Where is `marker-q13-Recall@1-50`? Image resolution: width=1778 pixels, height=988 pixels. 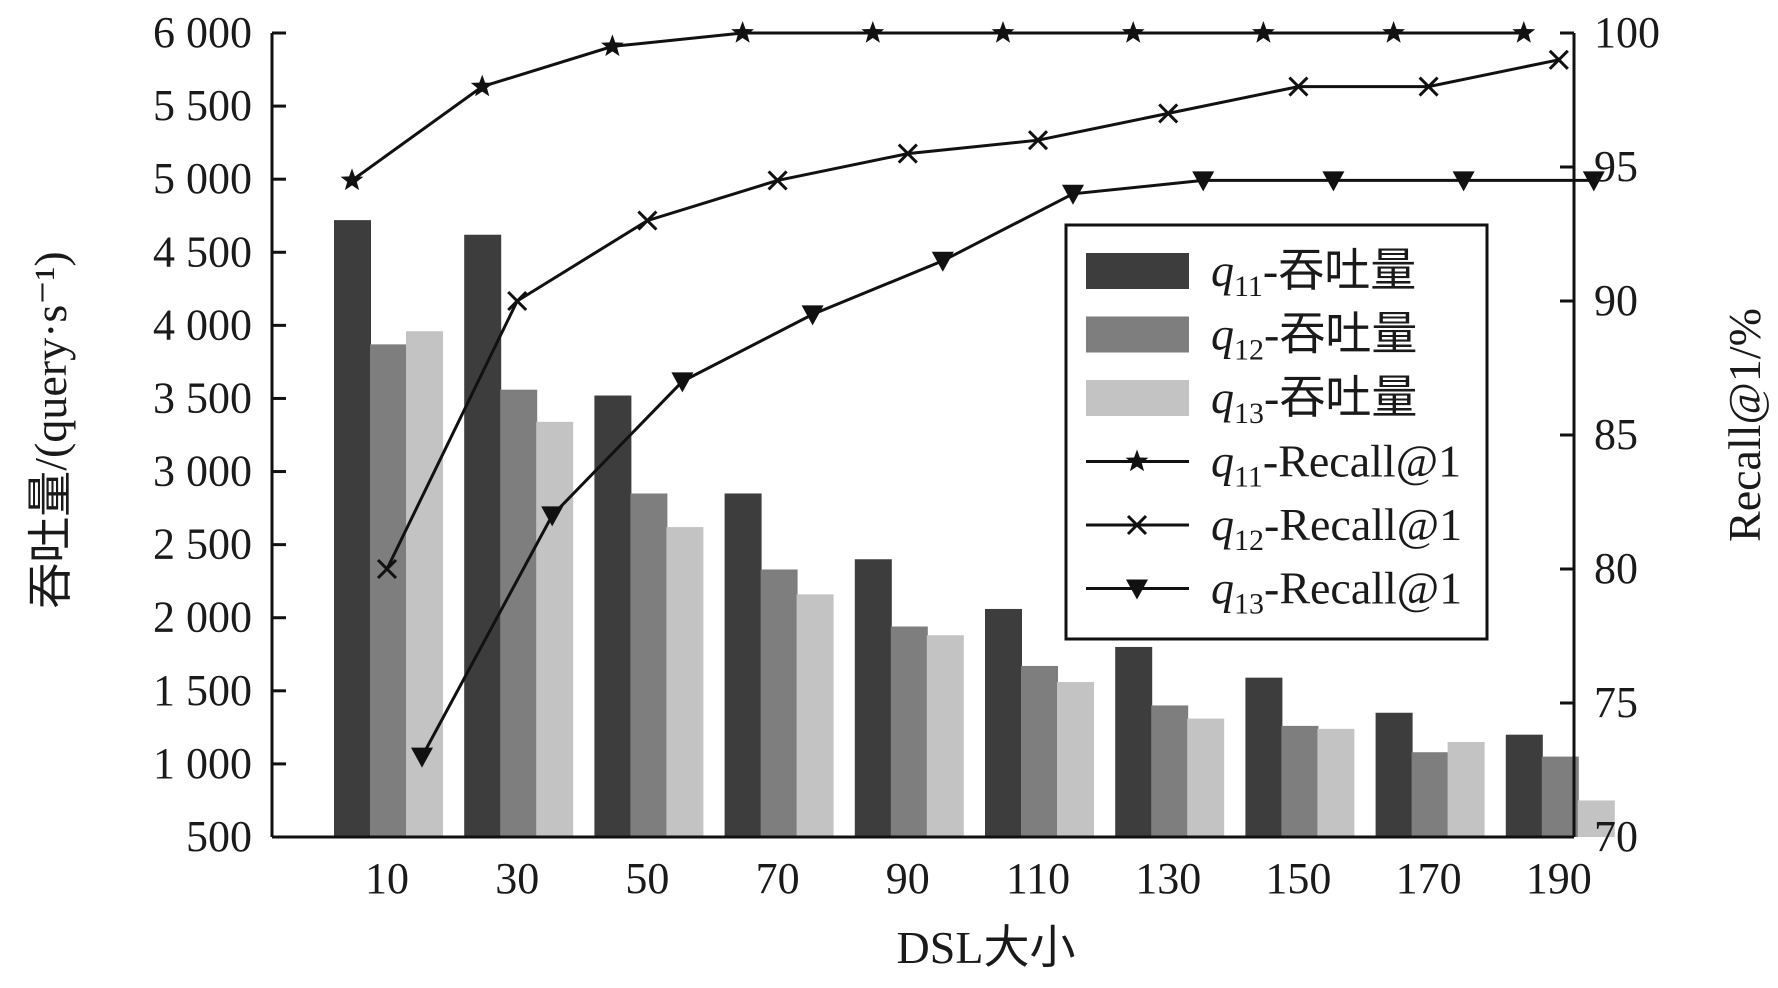
marker-q13-Recall@1-50 is located at coordinates (682, 382).